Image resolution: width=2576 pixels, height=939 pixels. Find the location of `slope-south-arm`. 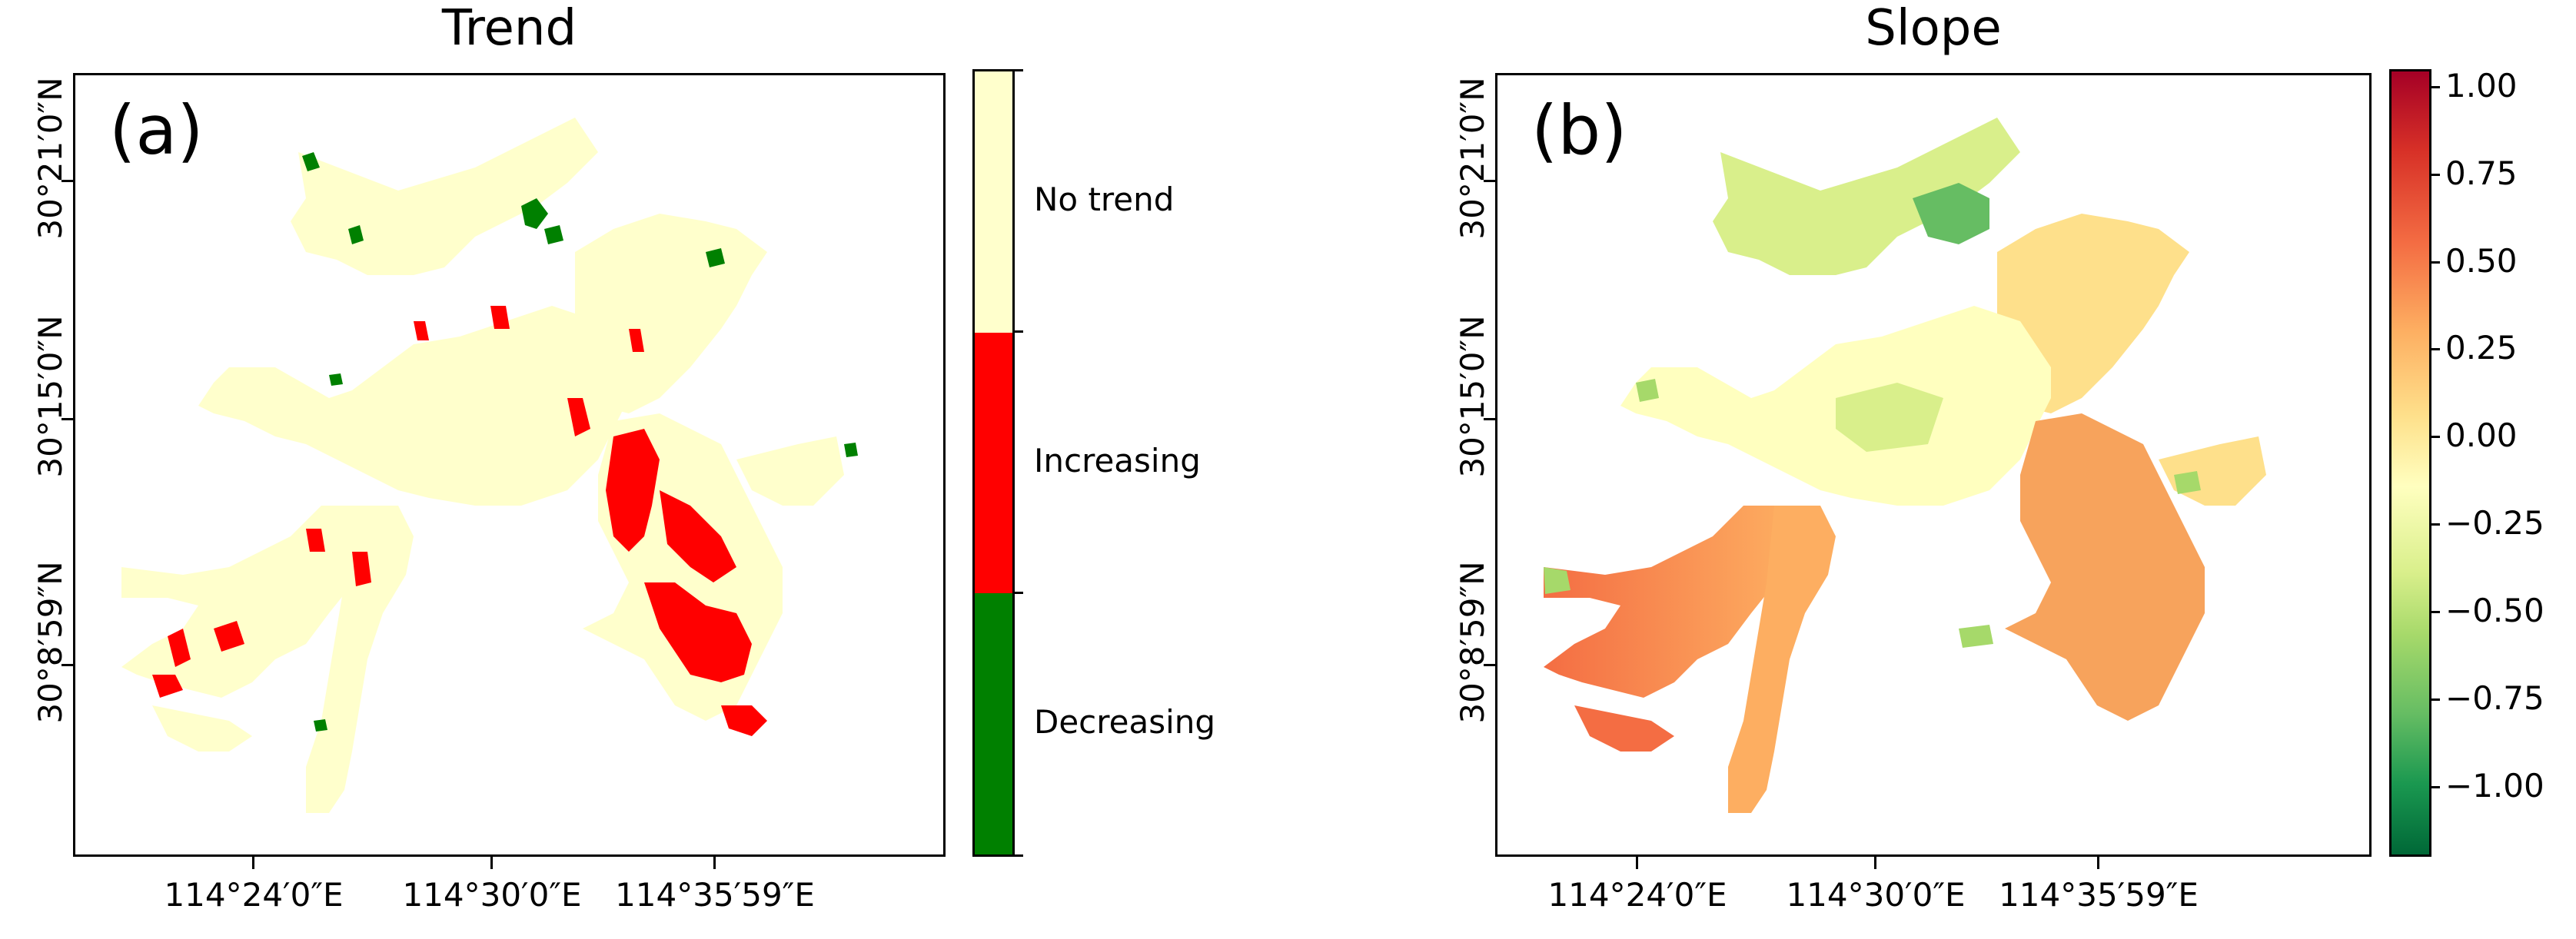

slope-south-arm is located at coordinates (1782, 659).